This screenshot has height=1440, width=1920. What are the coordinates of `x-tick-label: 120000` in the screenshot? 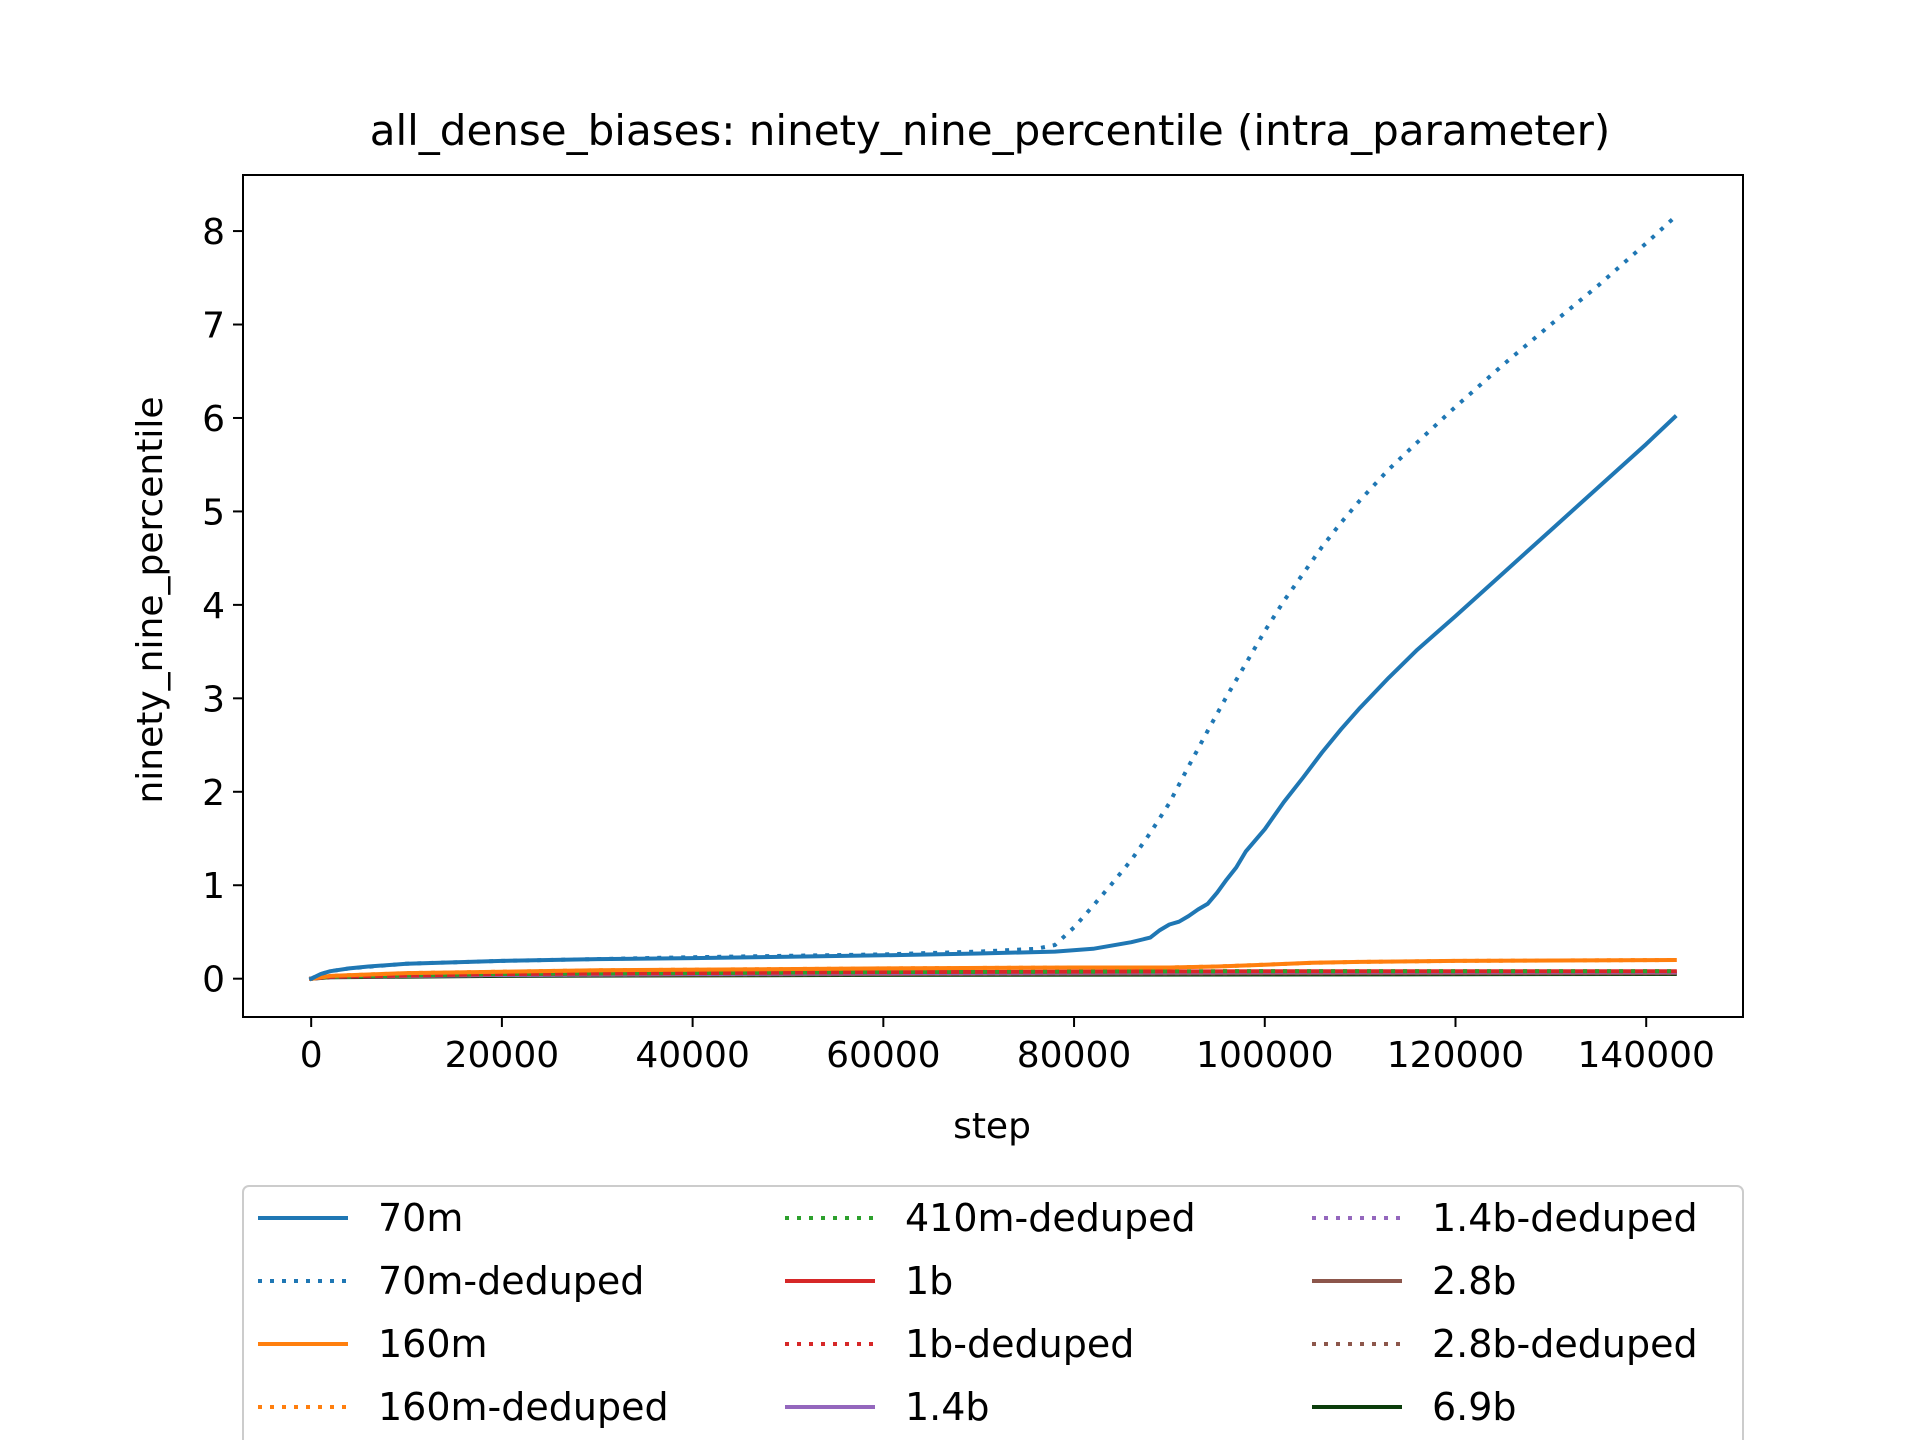 It's located at (1455, 1055).